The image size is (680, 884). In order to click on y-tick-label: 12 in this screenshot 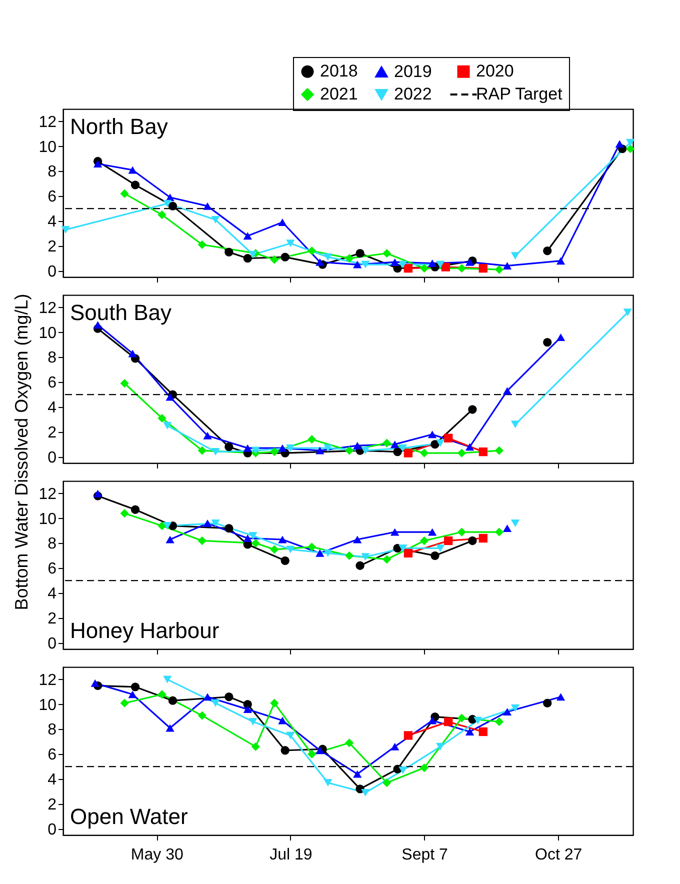, I will do `click(47, 122)`.